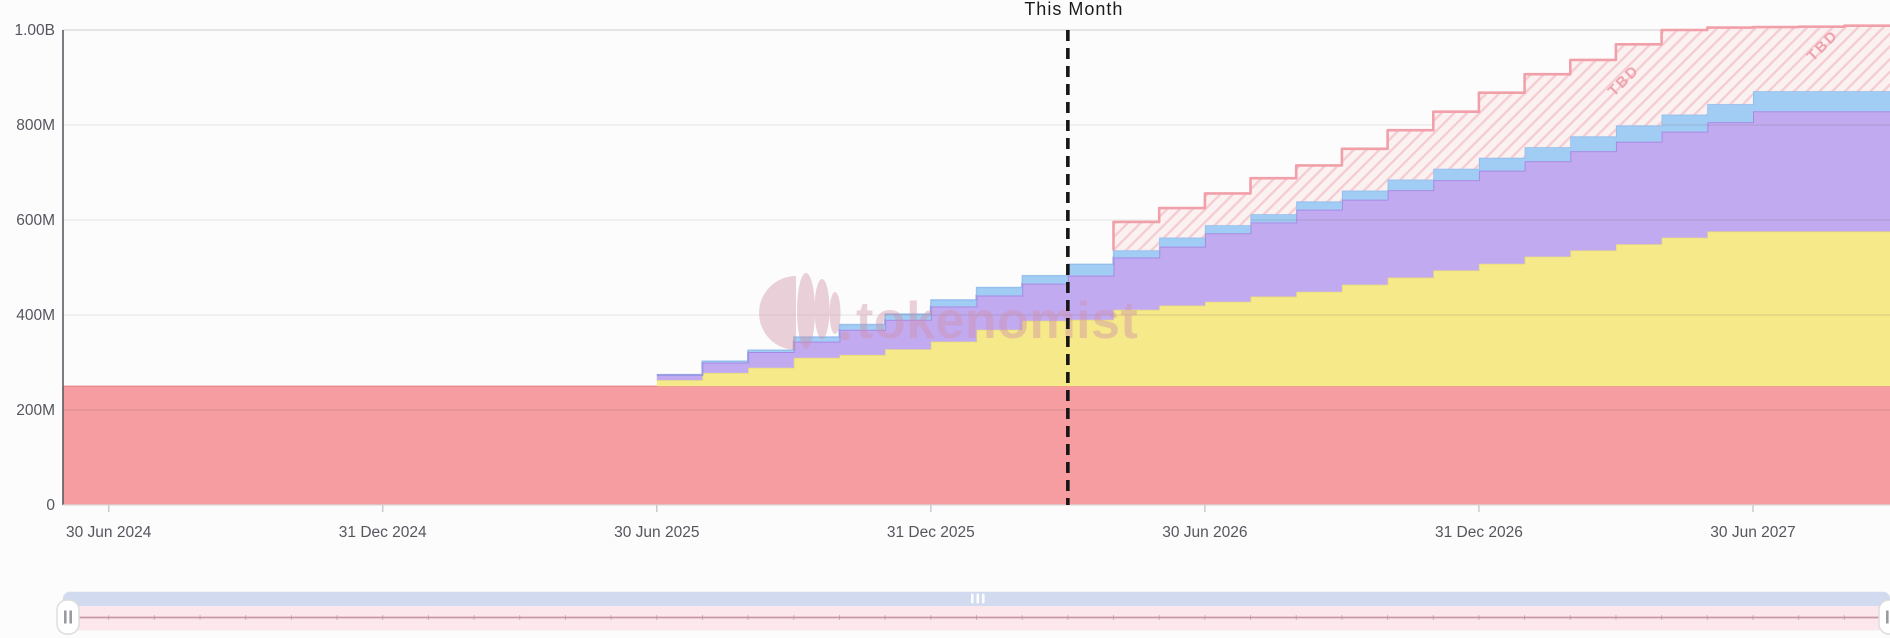  Describe the element at coordinates (35, 315) in the screenshot. I see `y-axis-label: 400M` at that location.